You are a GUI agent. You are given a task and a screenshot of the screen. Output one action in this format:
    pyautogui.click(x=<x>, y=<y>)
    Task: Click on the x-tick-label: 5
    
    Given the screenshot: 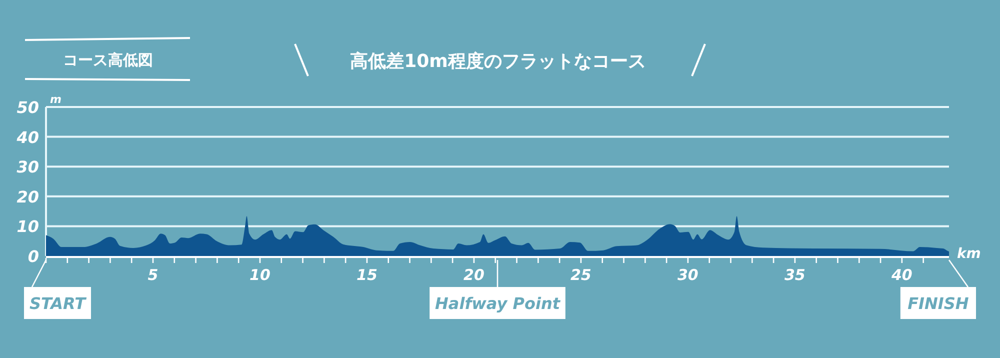 What is the action you would take?
    pyautogui.click(x=153, y=275)
    